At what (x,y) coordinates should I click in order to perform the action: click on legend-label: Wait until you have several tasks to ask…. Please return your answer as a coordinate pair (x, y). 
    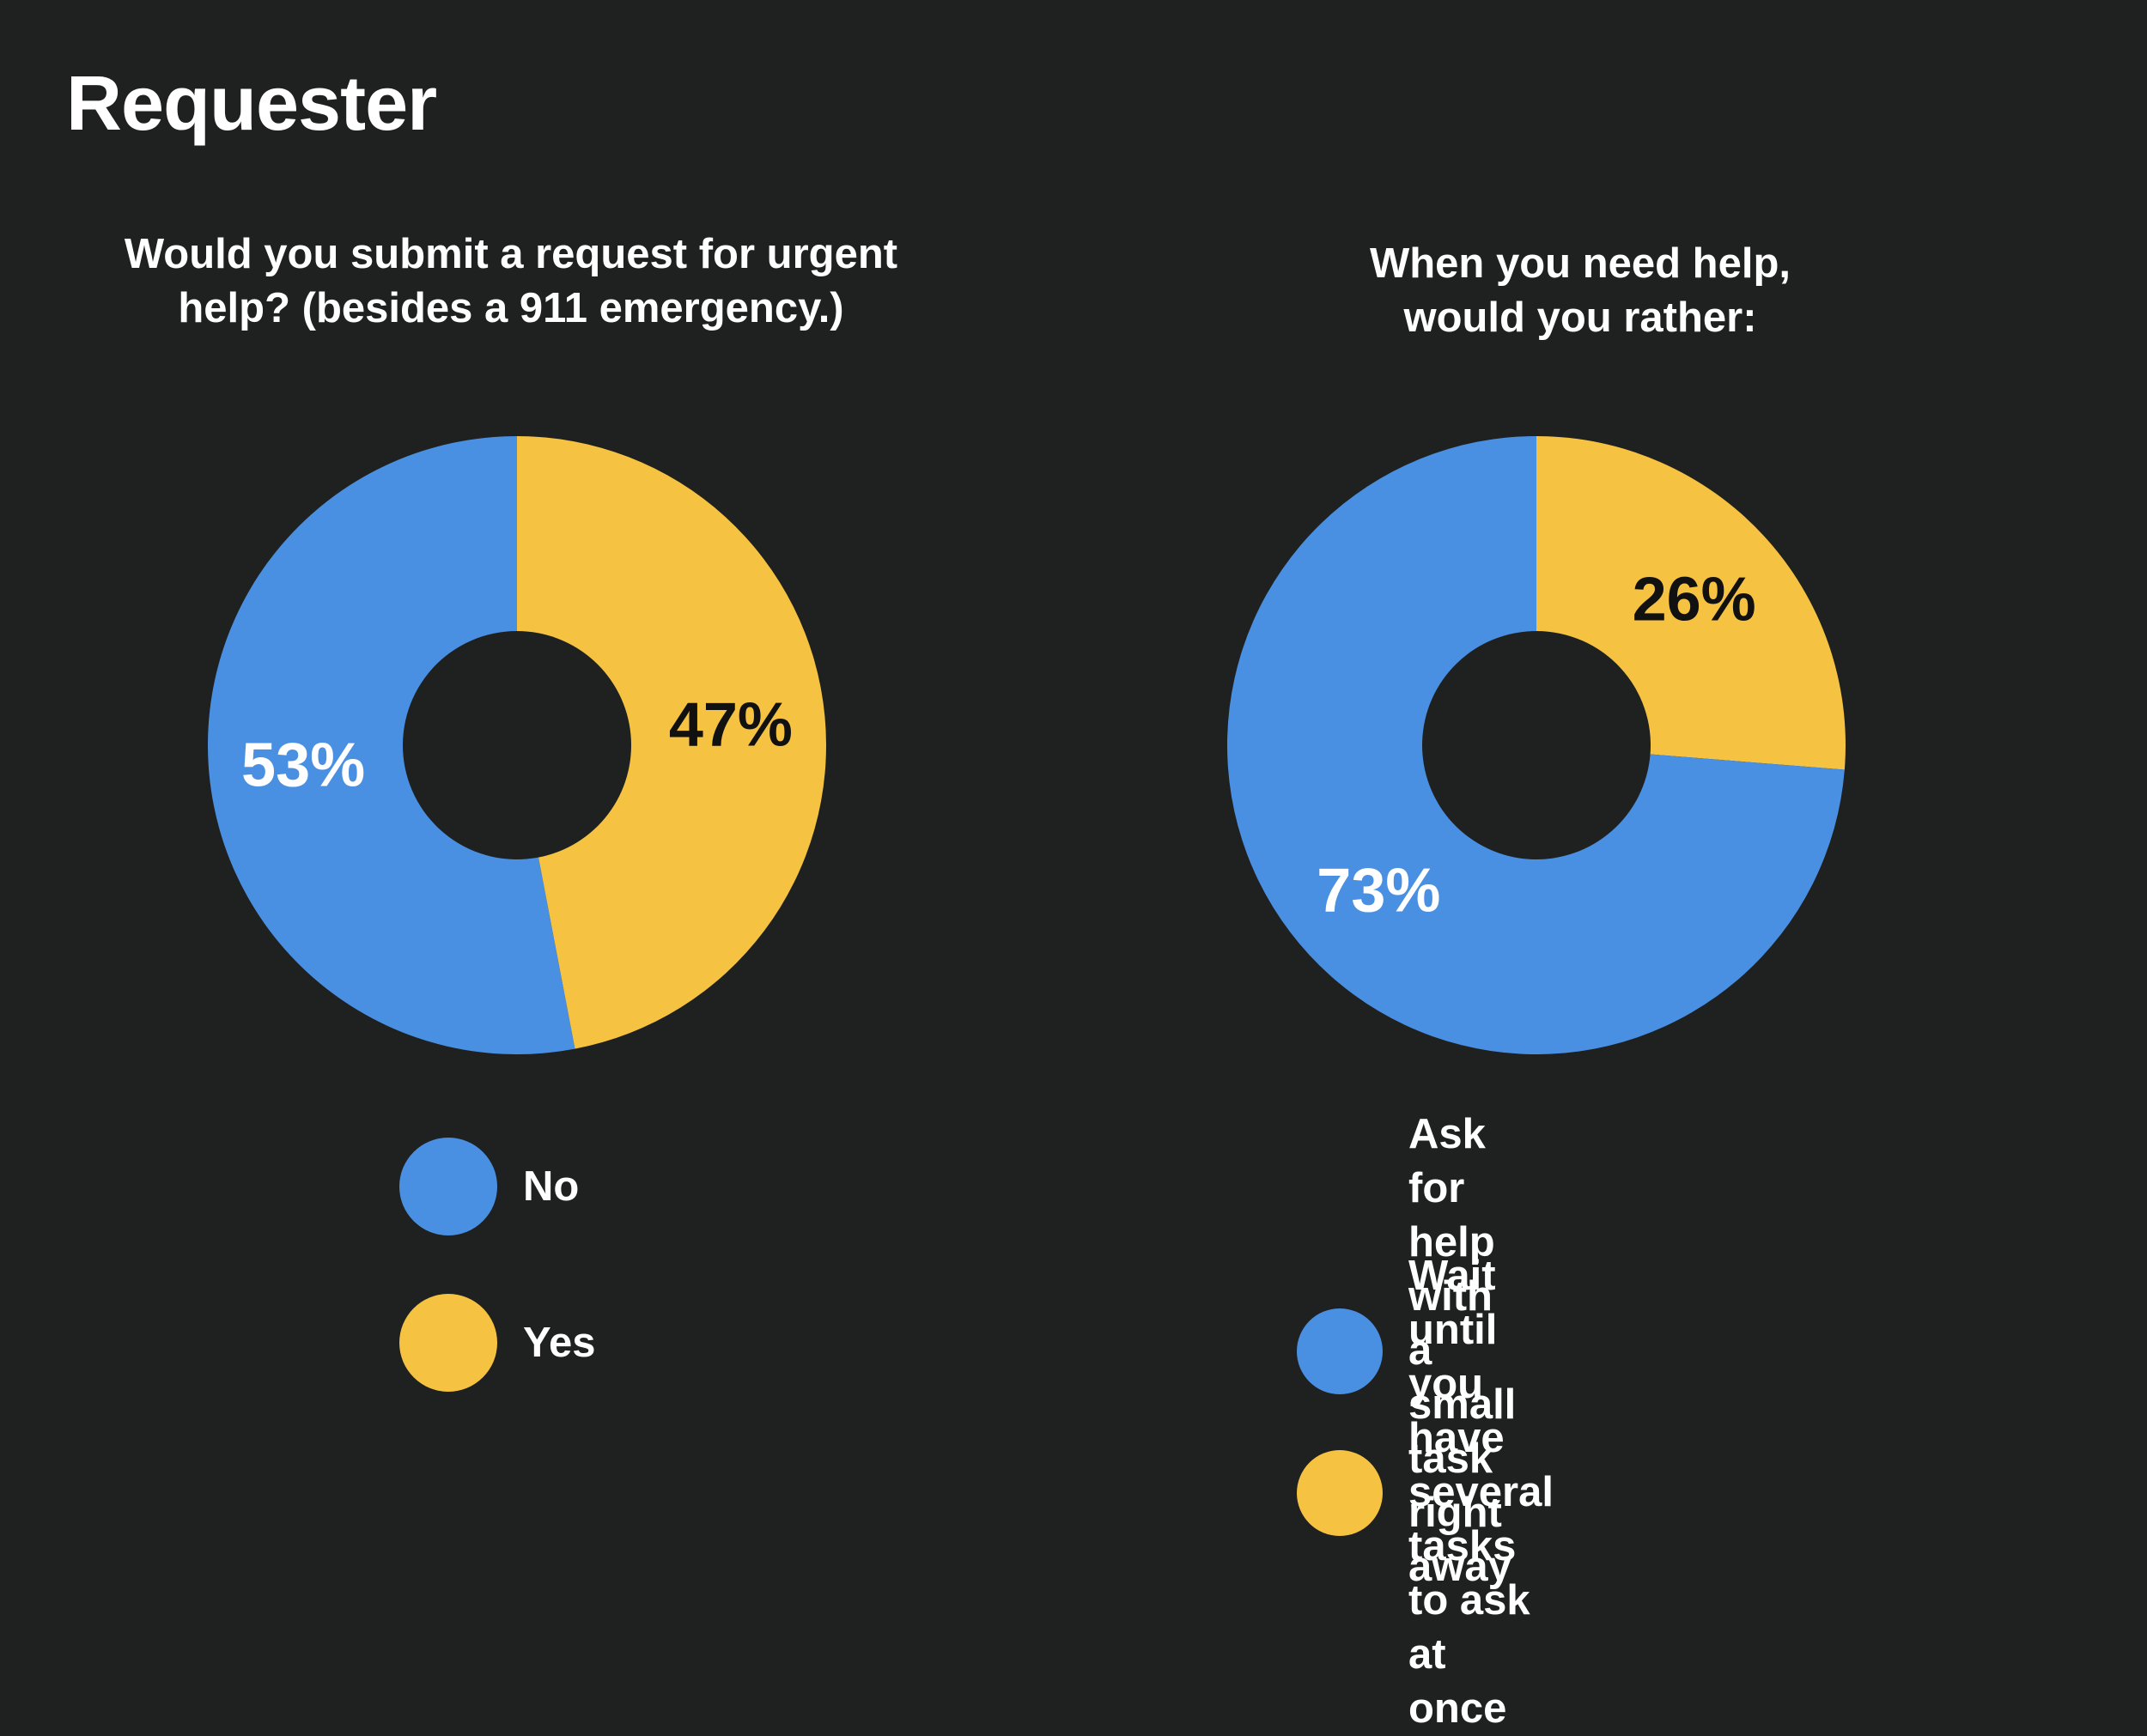
    Looking at the image, I should click on (1481, 1492).